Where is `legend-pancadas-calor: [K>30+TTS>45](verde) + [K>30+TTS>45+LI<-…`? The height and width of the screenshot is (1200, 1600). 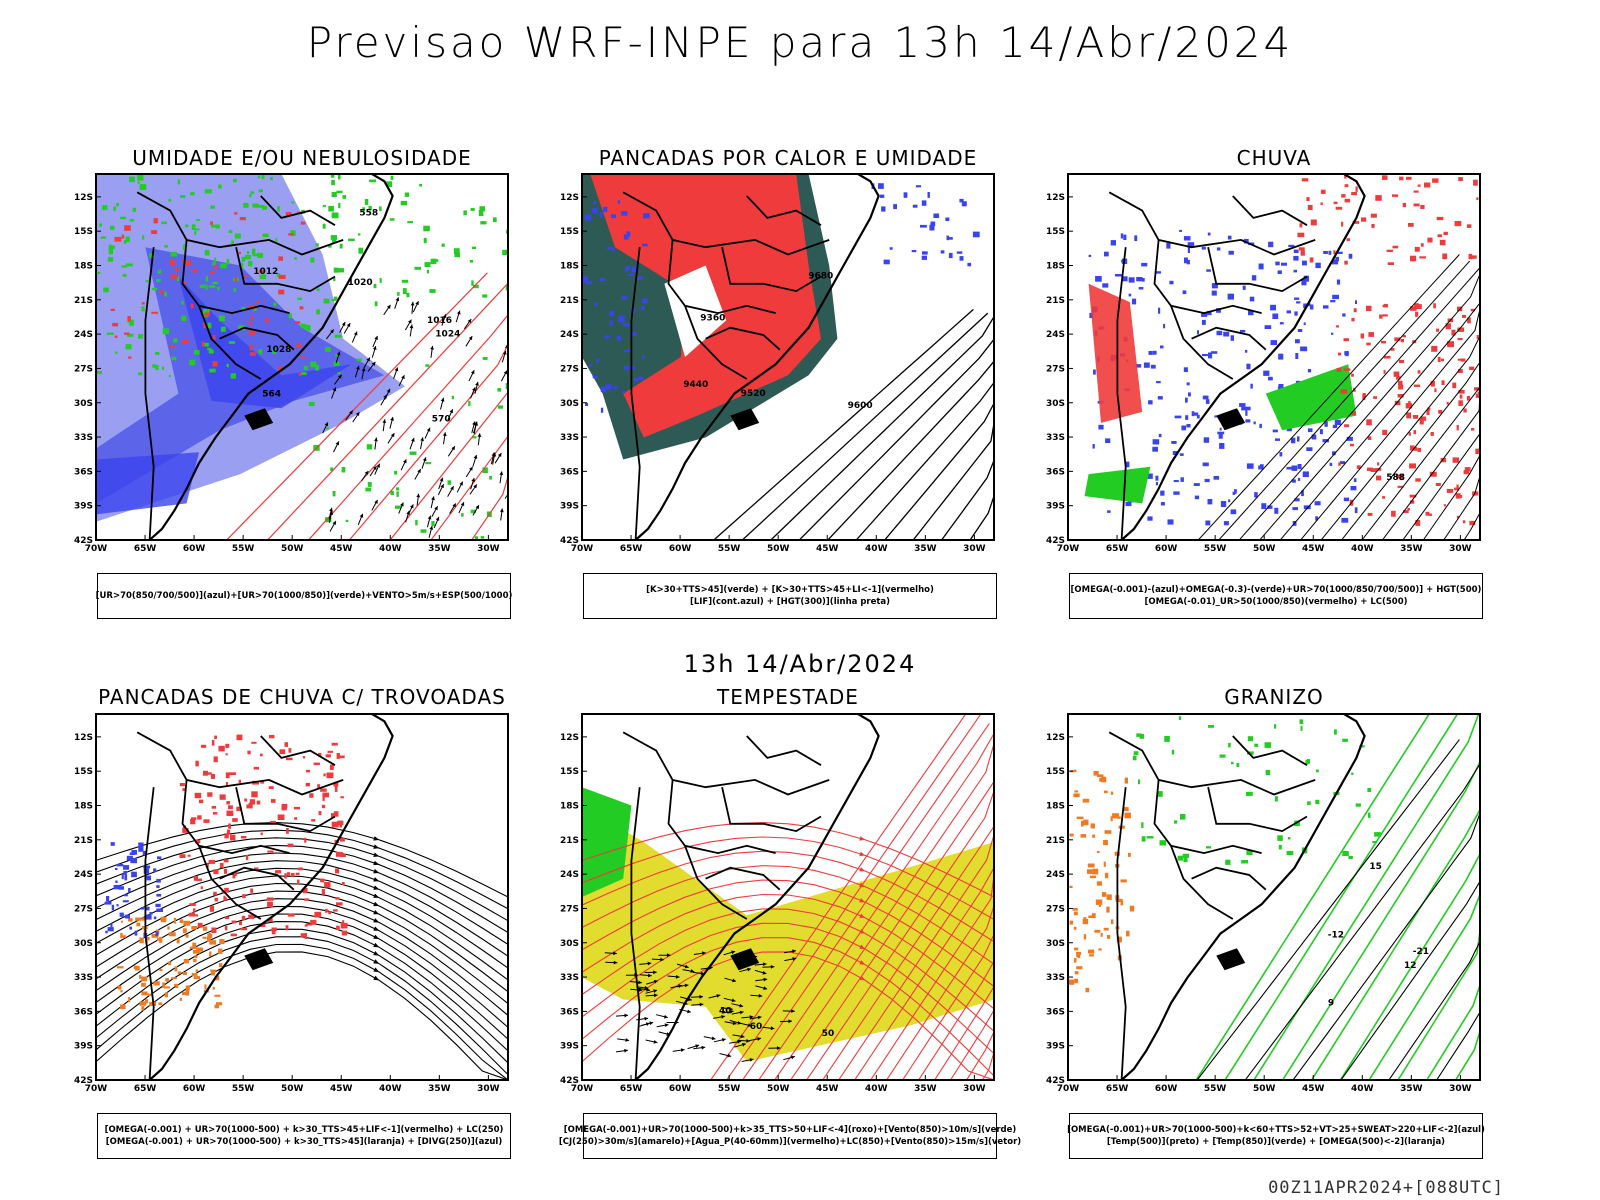
legend-pancadas-calor: [K>30+TTS>45](verde) + [K>30+TTS>45+LI<-… is located at coordinates (790, 596).